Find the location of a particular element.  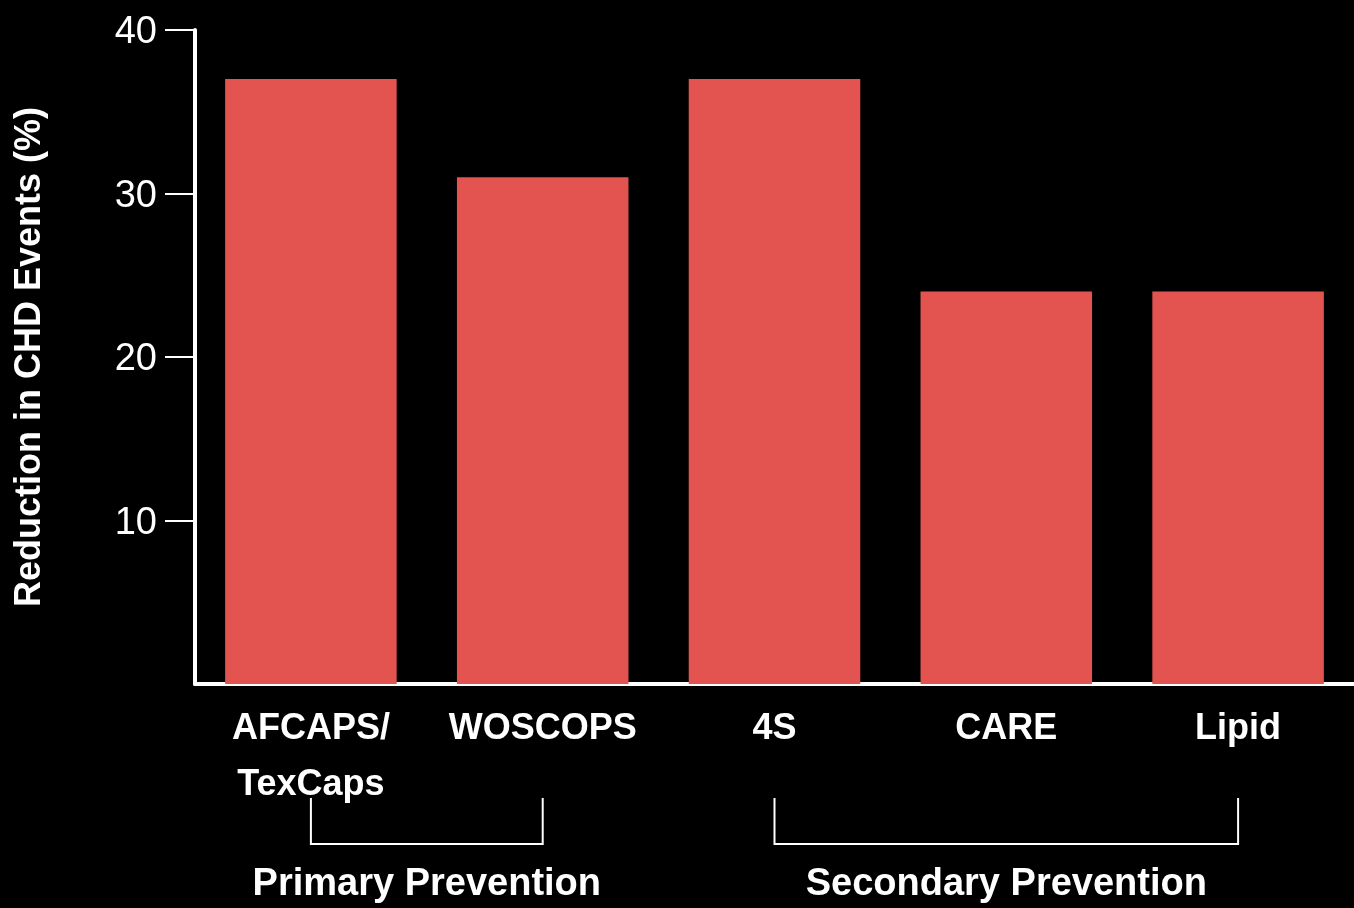

x-tick-label: Lipid is located at coordinates (1238, 726).